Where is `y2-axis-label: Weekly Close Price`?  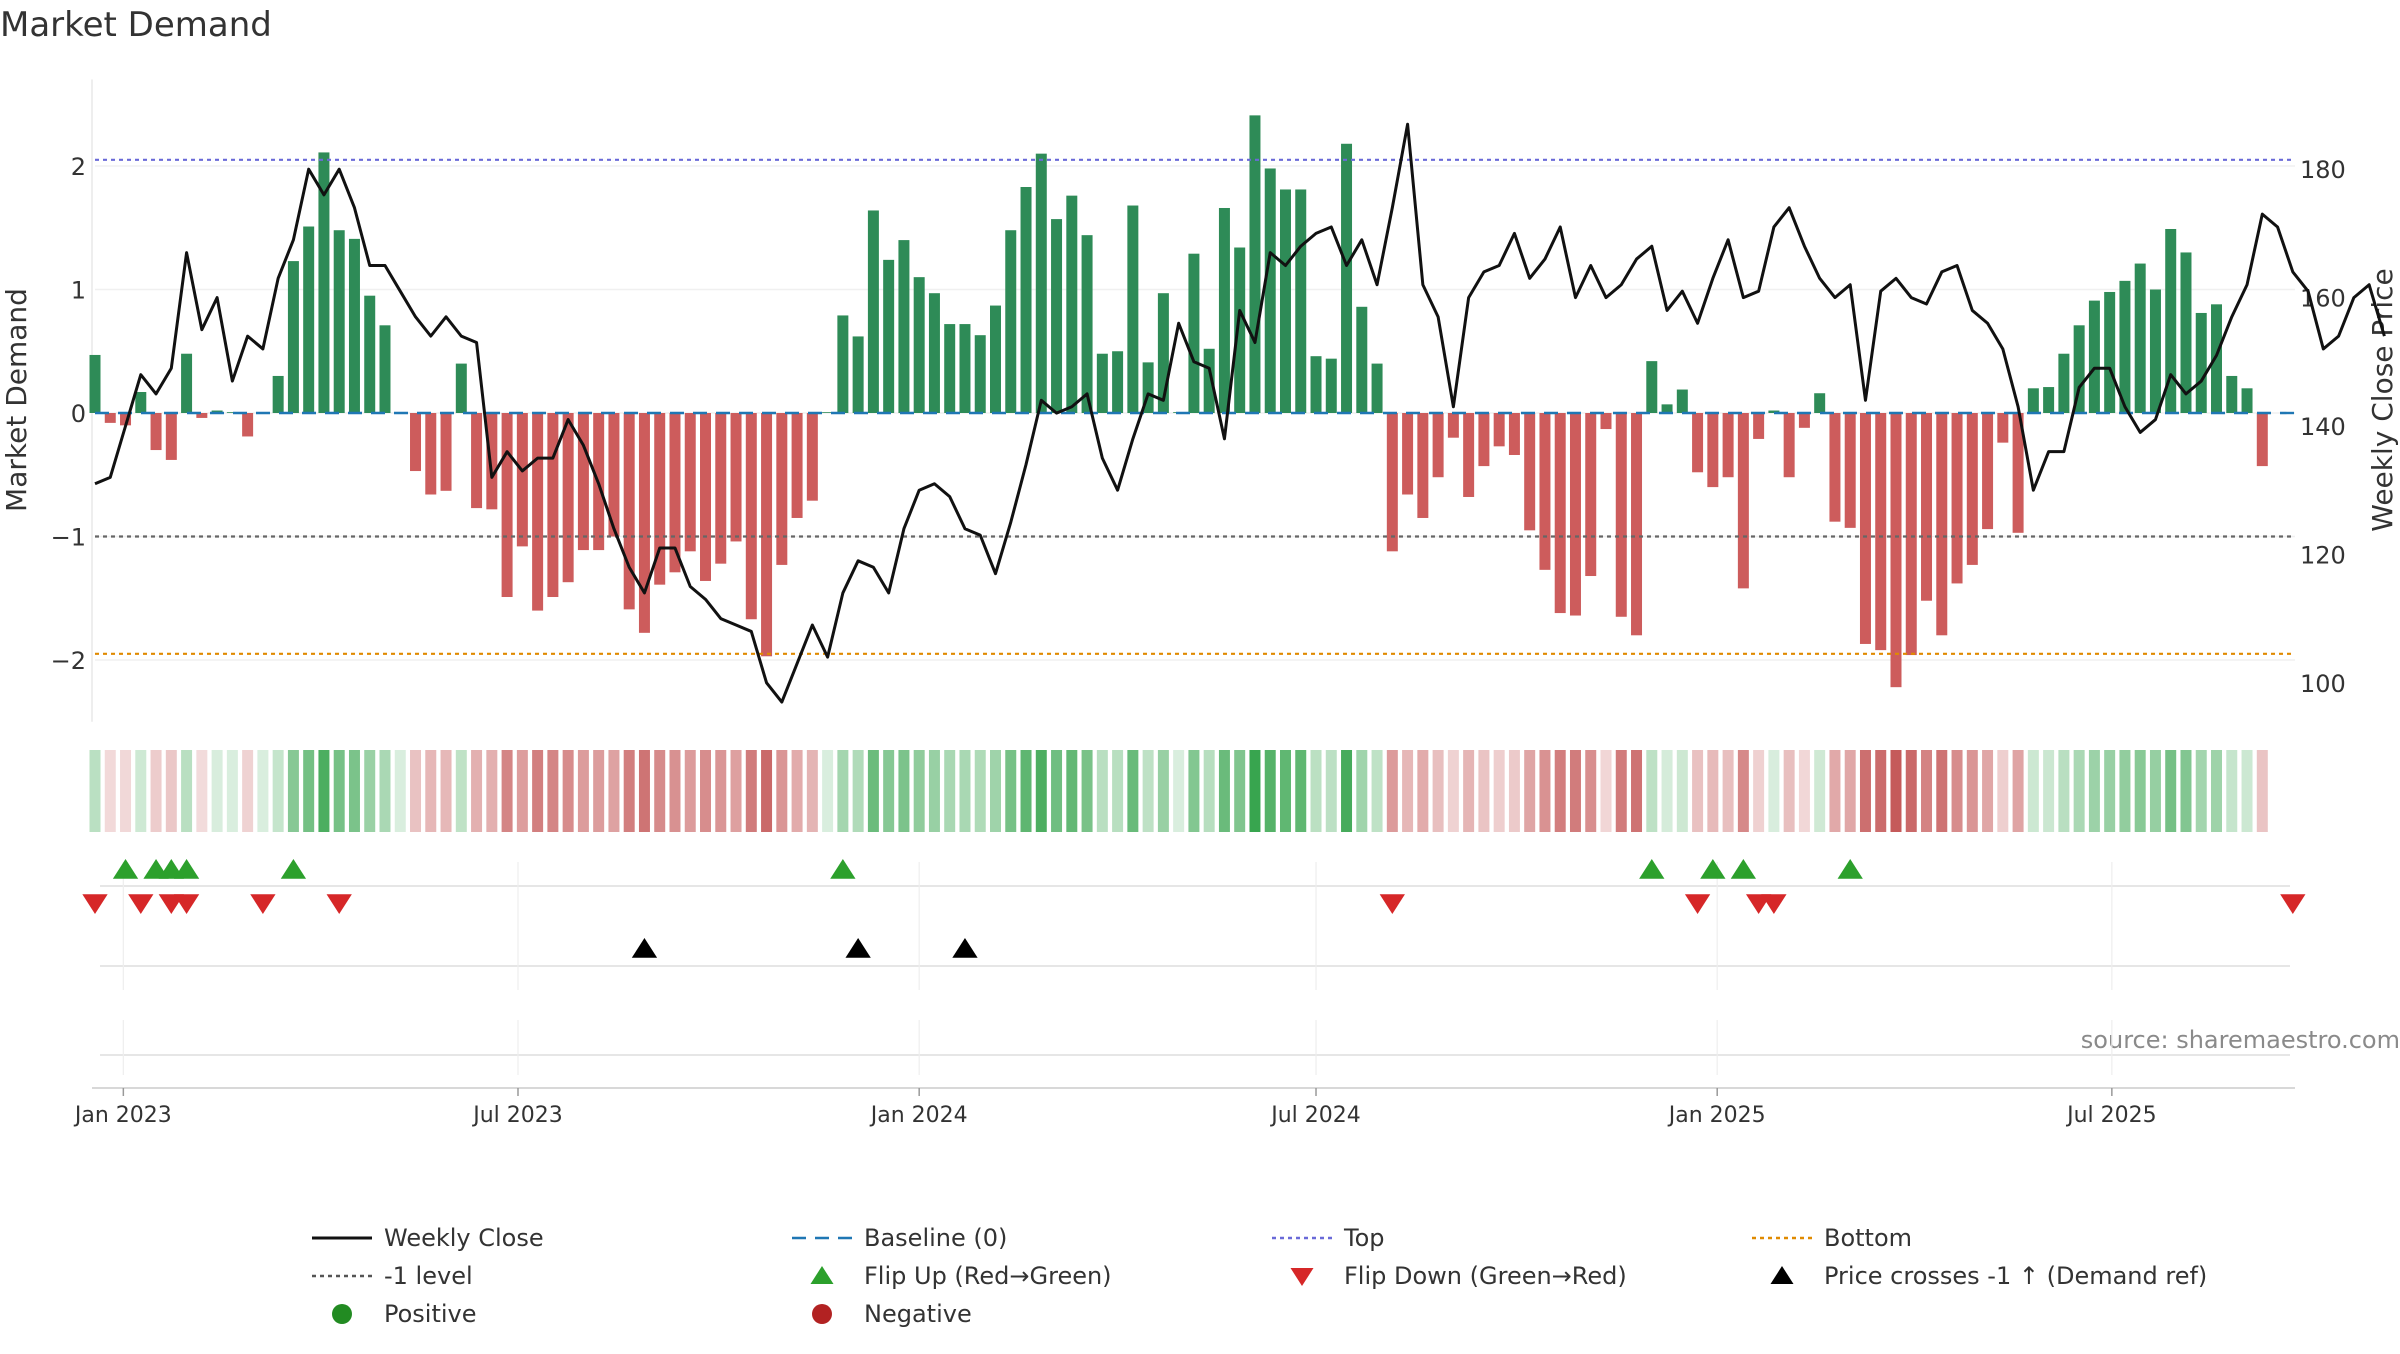 y2-axis-label: Weekly Close Price is located at coordinates (2382, 399).